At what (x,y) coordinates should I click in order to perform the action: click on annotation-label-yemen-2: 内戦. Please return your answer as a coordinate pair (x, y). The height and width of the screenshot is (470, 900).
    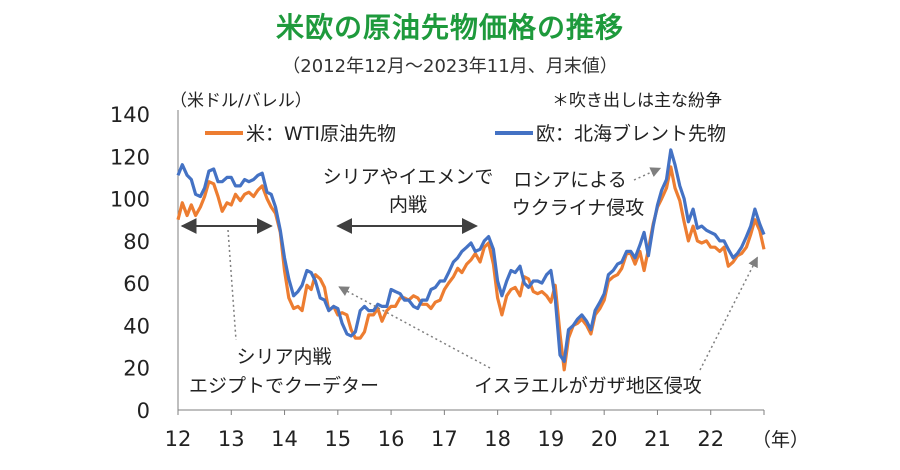
    Looking at the image, I should click on (408, 205).